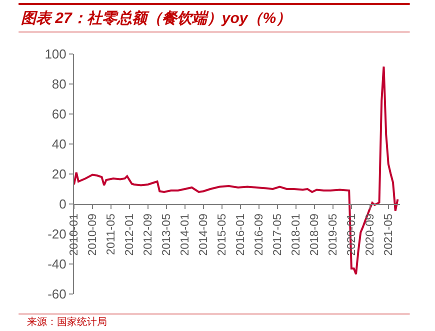 The image size is (435, 331). Describe the element at coordinates (222, 235) in the screenshot. I see `x-tick-label: 2015-05` at that location.